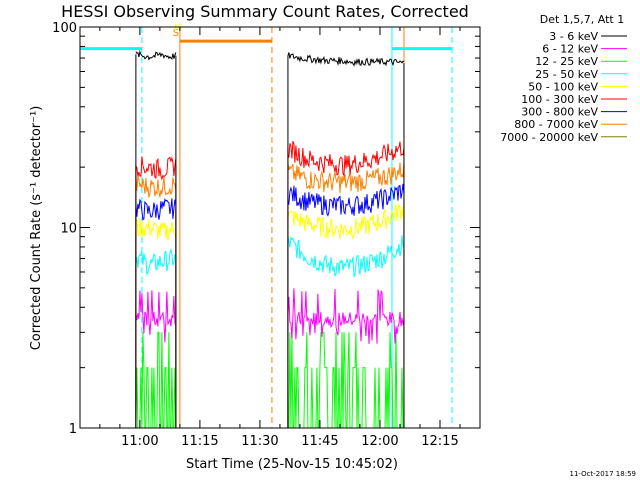 Image resolution: width=640 pixels, height=480 pixels. I want to click on y-axis-label: Corrected Count Rate (s⁻¹ detector⁻¹), so click(36, 228).